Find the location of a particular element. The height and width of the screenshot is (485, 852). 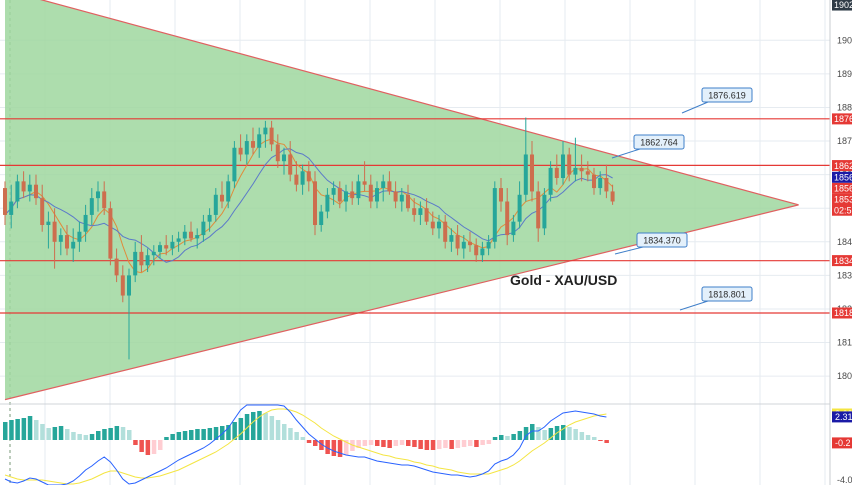

macd-value-label: -0.2 is located at coordinates (843, 443).